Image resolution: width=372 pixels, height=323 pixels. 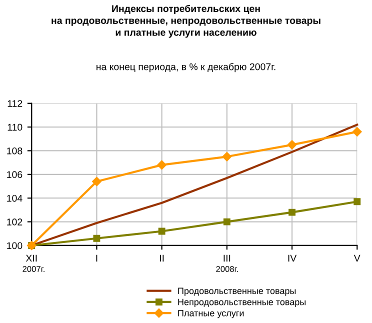 What do you see at coordinates (211, 314) in the screenshot?
I see `legend-label: Платные услуги` at bounding box center [211, 314].